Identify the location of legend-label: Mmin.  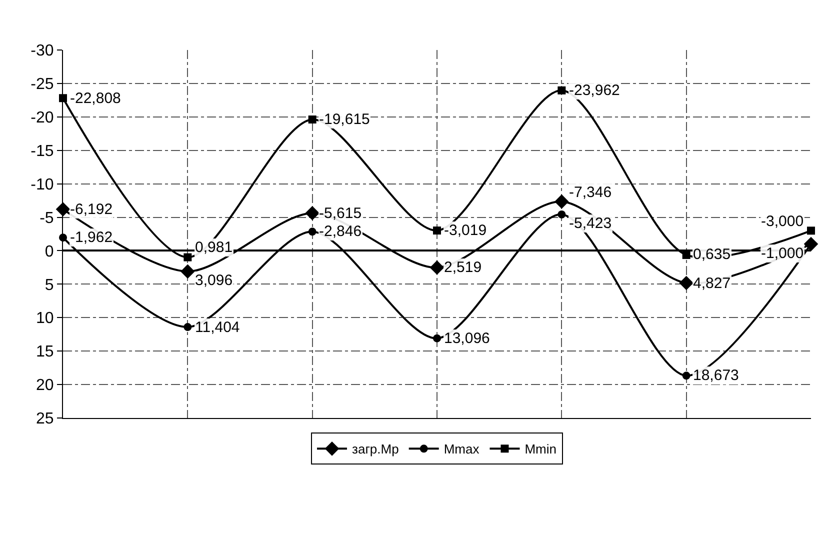
(540, 449).